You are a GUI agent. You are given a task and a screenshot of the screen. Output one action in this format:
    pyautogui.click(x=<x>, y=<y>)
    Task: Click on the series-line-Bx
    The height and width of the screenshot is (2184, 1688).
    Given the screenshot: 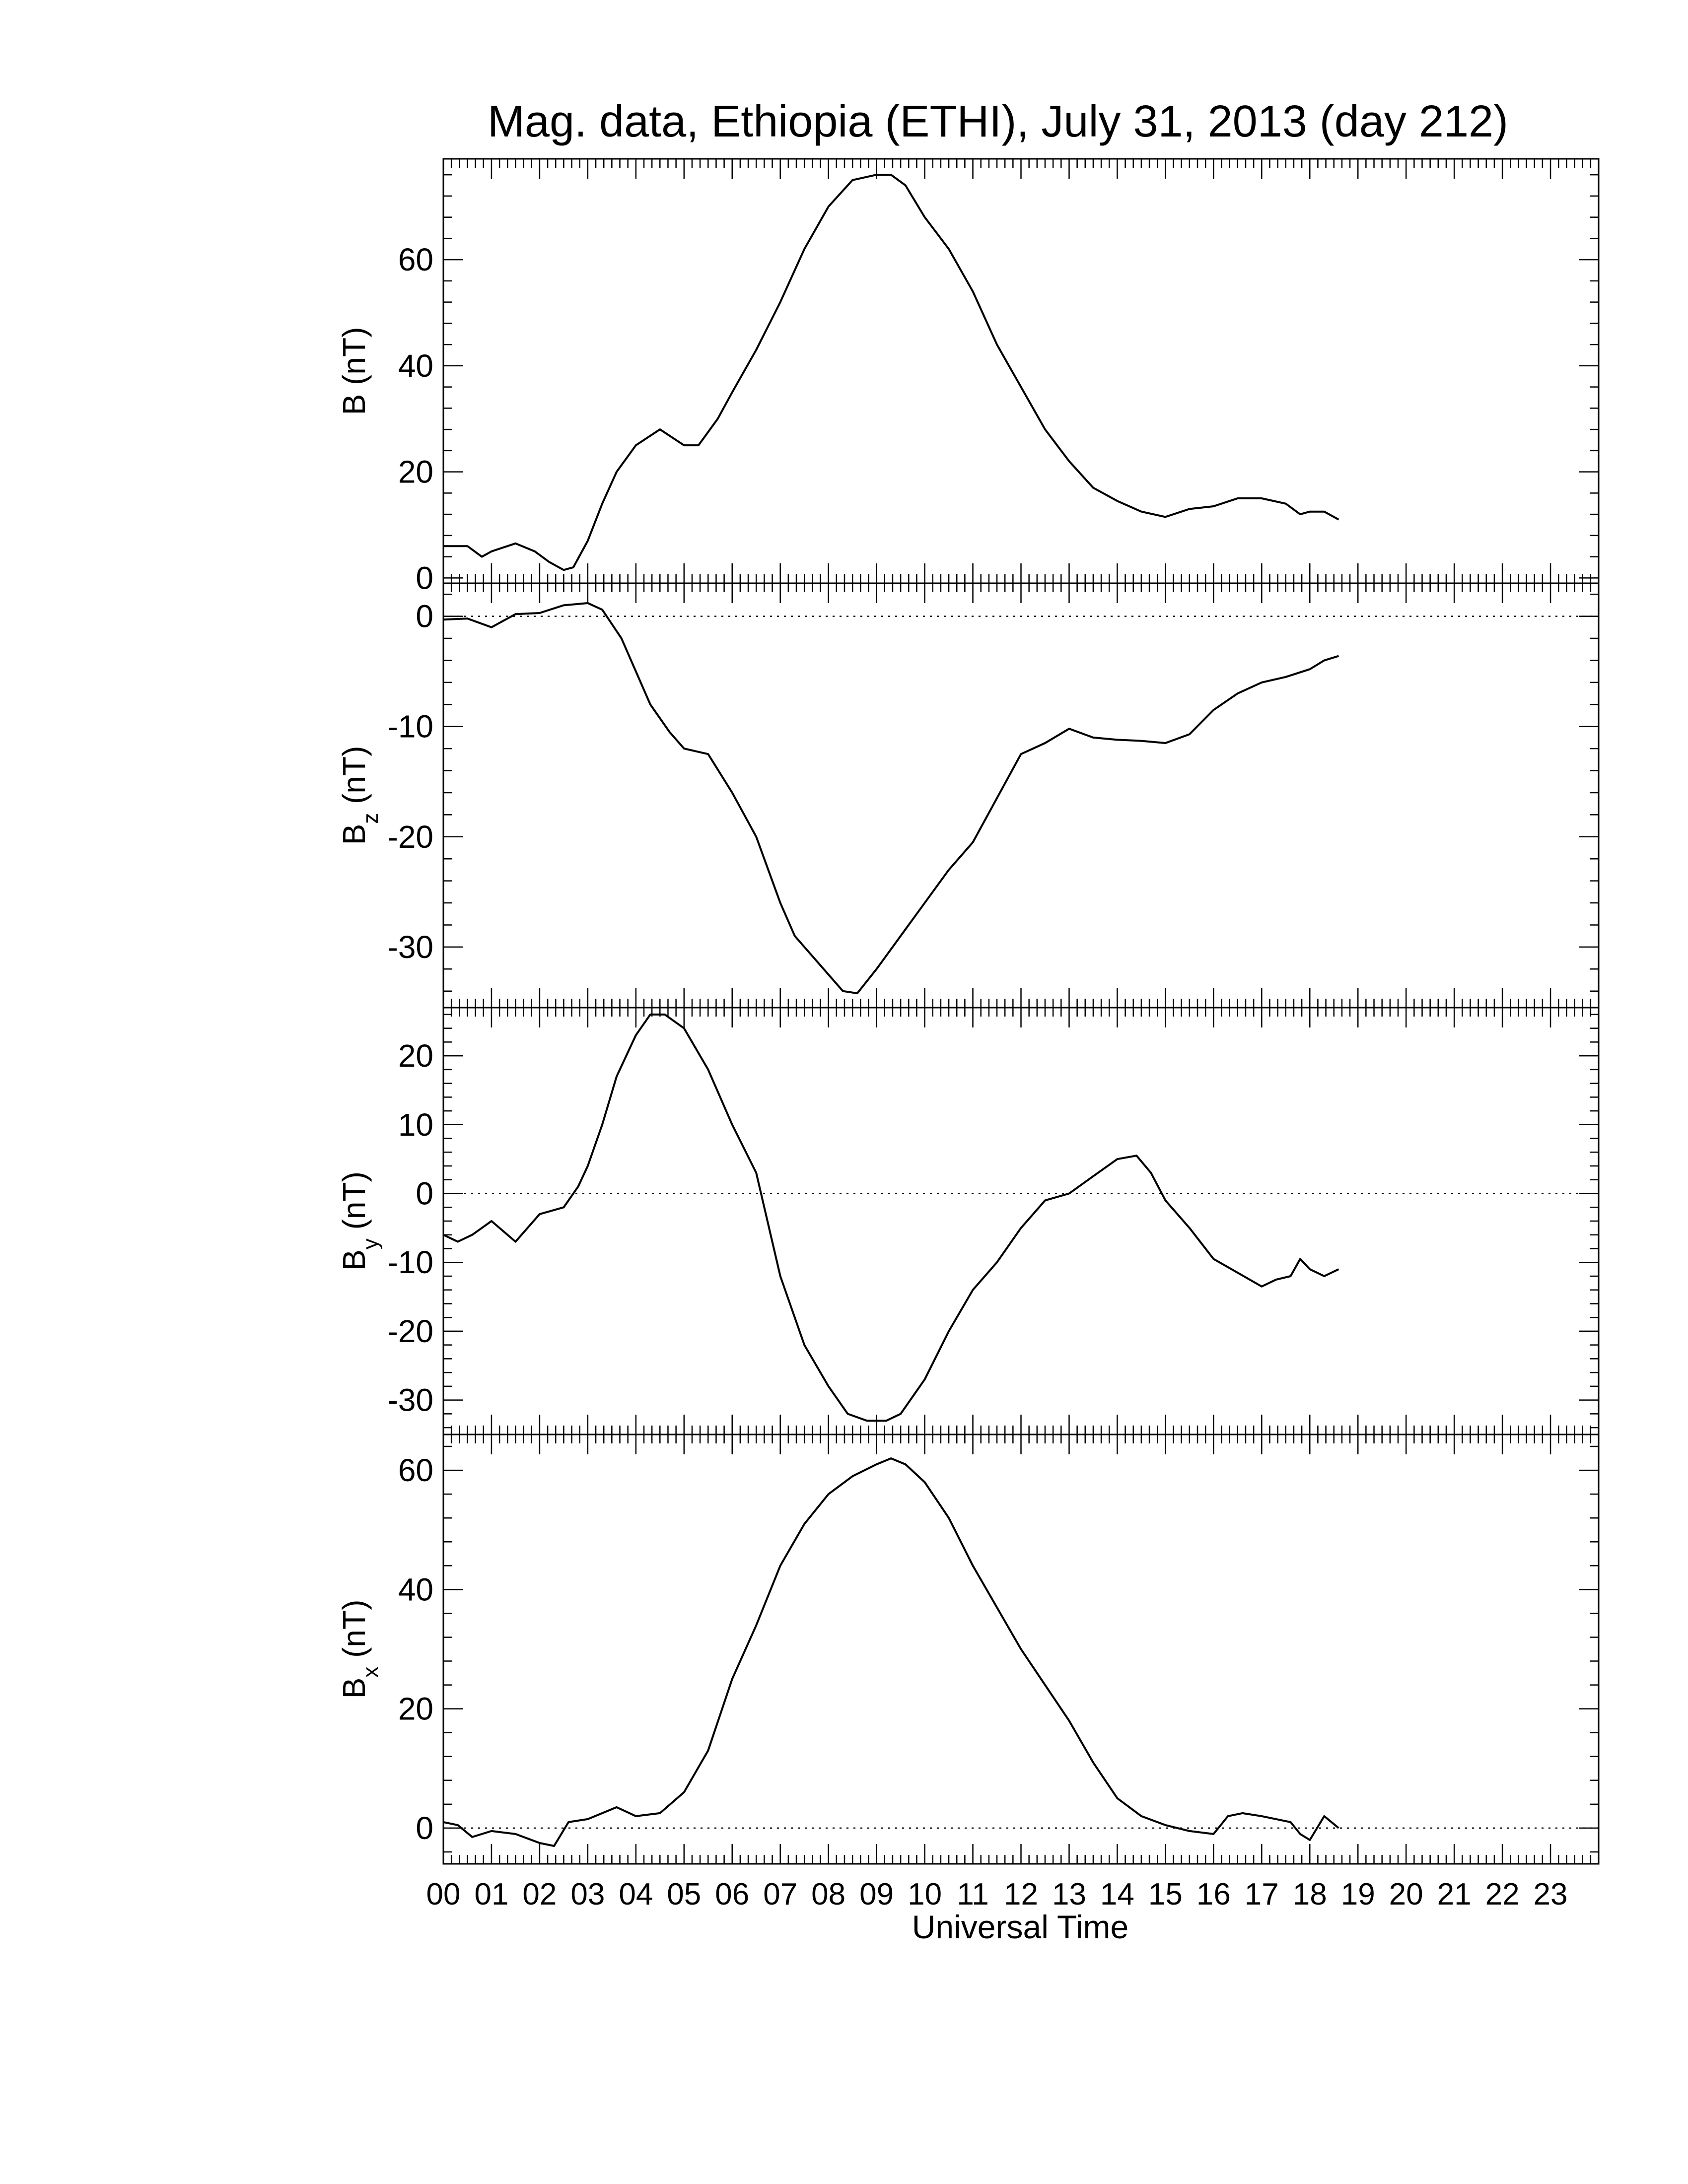 What is the action you would take?
    pyautogui.click(x=891, y=1652)
    